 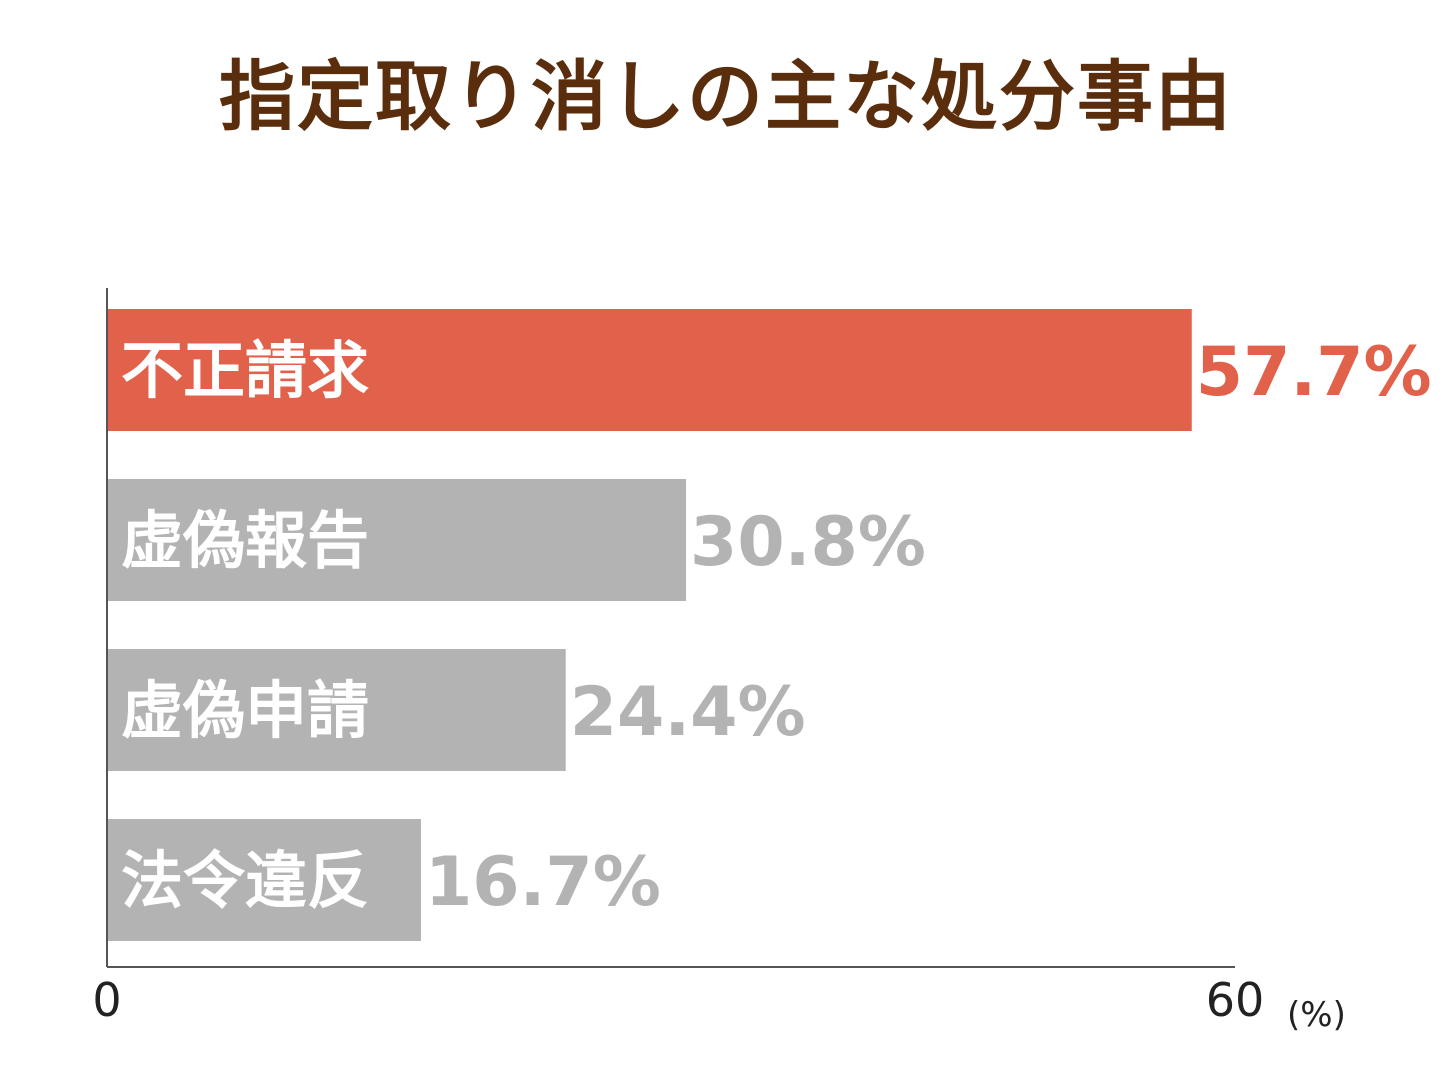 I want to click on x-tick-label-min: 0, so click(x=106, y=1000).